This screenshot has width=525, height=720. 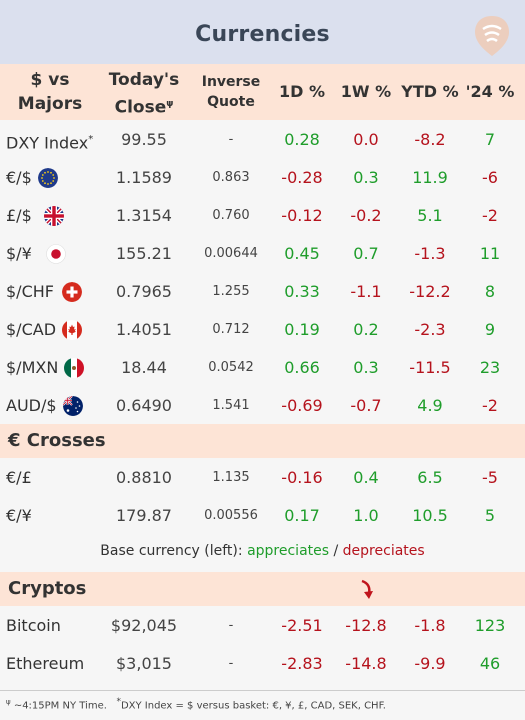 What do you see at coordinates (262, 292) in the screenshot?
I see `table-row: $/CHF 0.7965 1.255 0.33 -1.1 -12.2 8` at bounding box center [262, 292].